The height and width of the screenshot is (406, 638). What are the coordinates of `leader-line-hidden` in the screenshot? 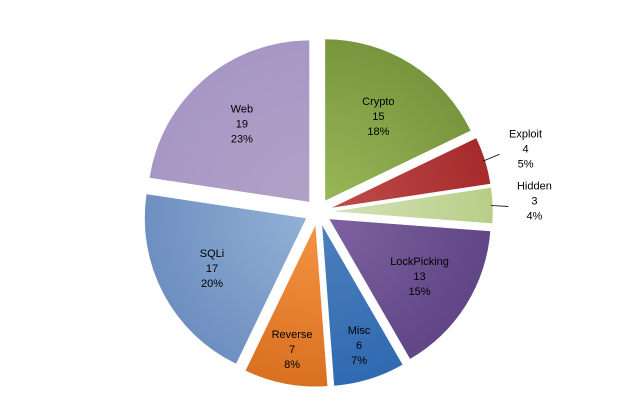 It's located at (499, 206).